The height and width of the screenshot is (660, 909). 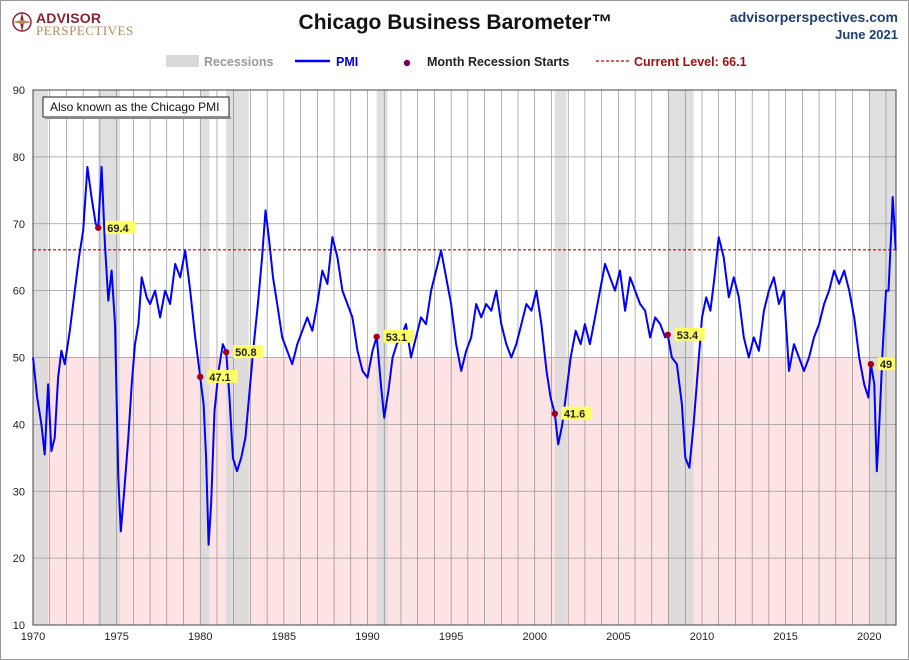 What do you see at coordinates (19, 225) in the screenshot?
I see `y-tick-label: 70` at bounding box center [19, 225].